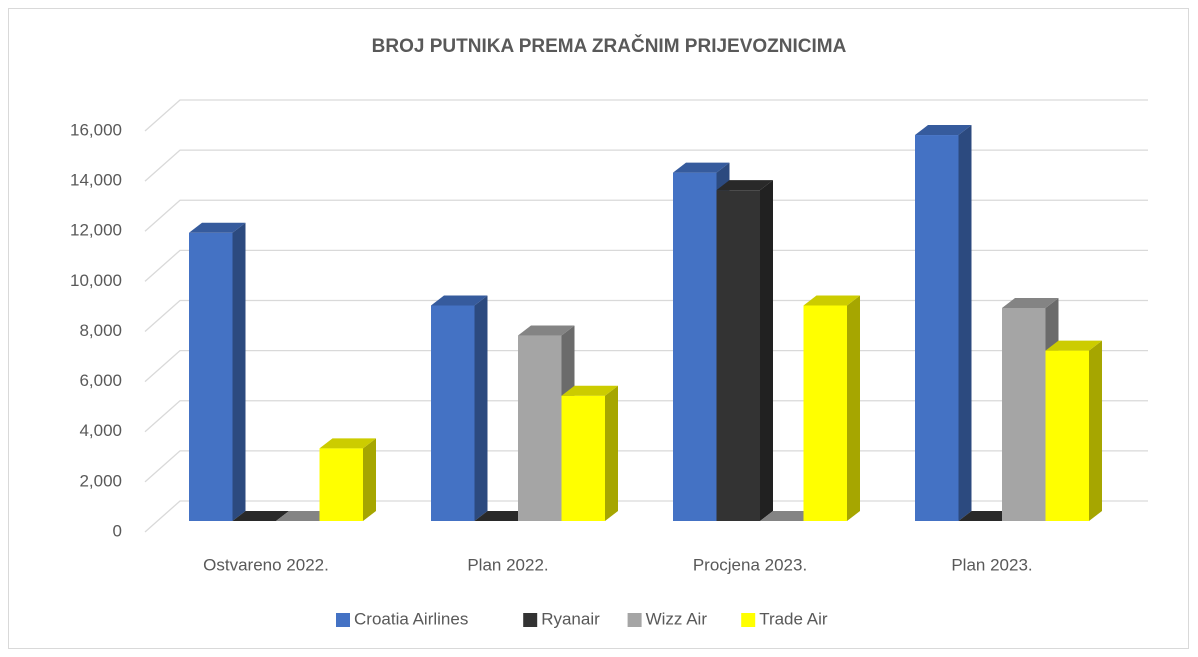 The height and width of the screenshot is (657, 1198). I want to click on legend-label: Croatia Airlines, so click(411, 618).